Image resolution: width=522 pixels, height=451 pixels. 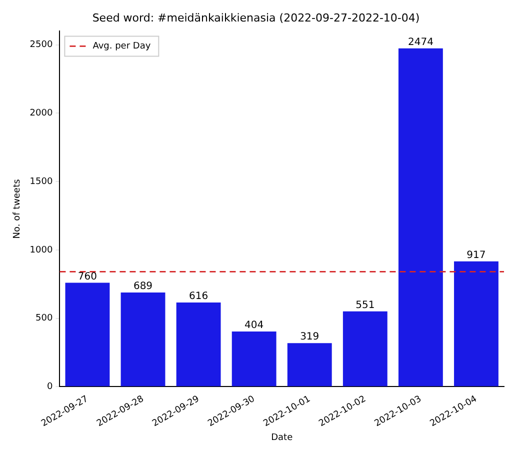 I want to click on y-axis-title: No. of tweets, so click(x=17, y=208).